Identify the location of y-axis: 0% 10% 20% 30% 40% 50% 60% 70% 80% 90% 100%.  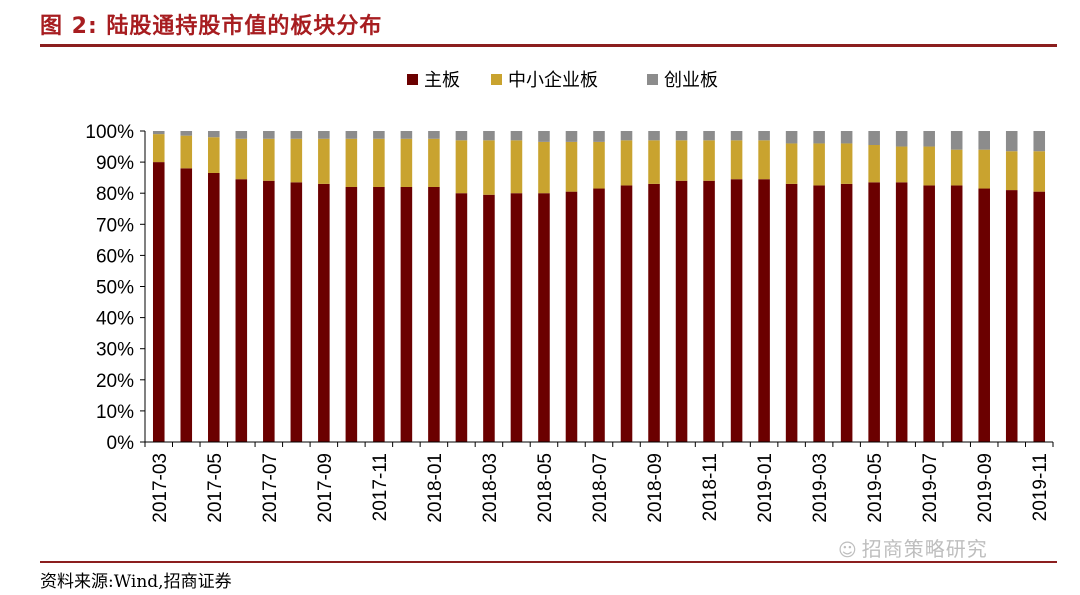
(115, 288).